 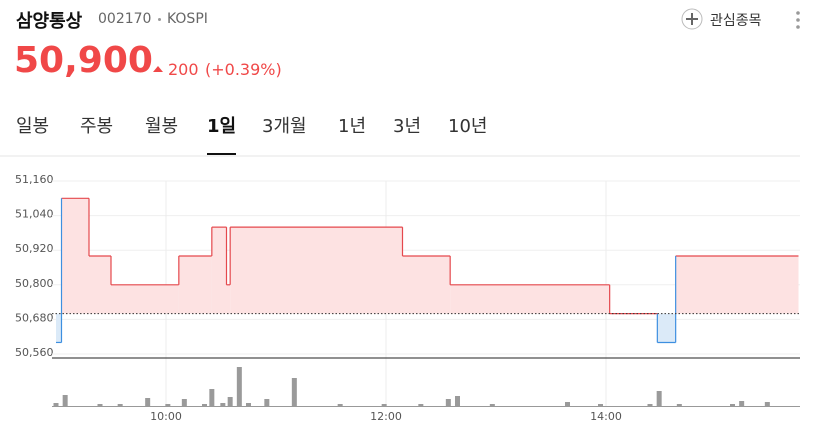 What do you see at coordinates (158, 69) in the screenshot?
I see `up-arrow` at bounding box center [158, 69].